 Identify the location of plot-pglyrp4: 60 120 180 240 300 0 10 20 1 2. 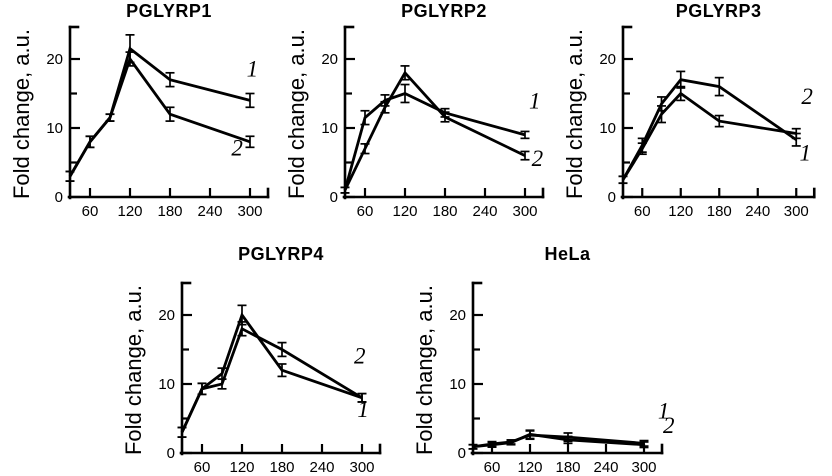
(270, 378).